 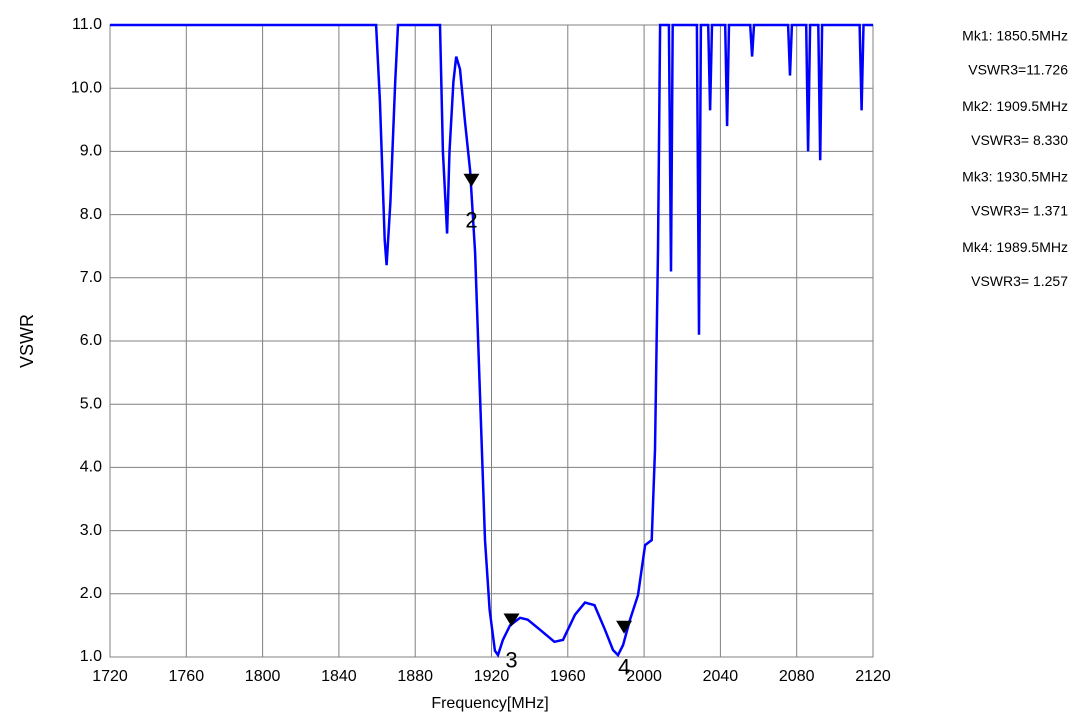 What do you see at coordinates (511, 659) in the screenshot?
I see `marker-label: 3` at bounding box center [511, 659].